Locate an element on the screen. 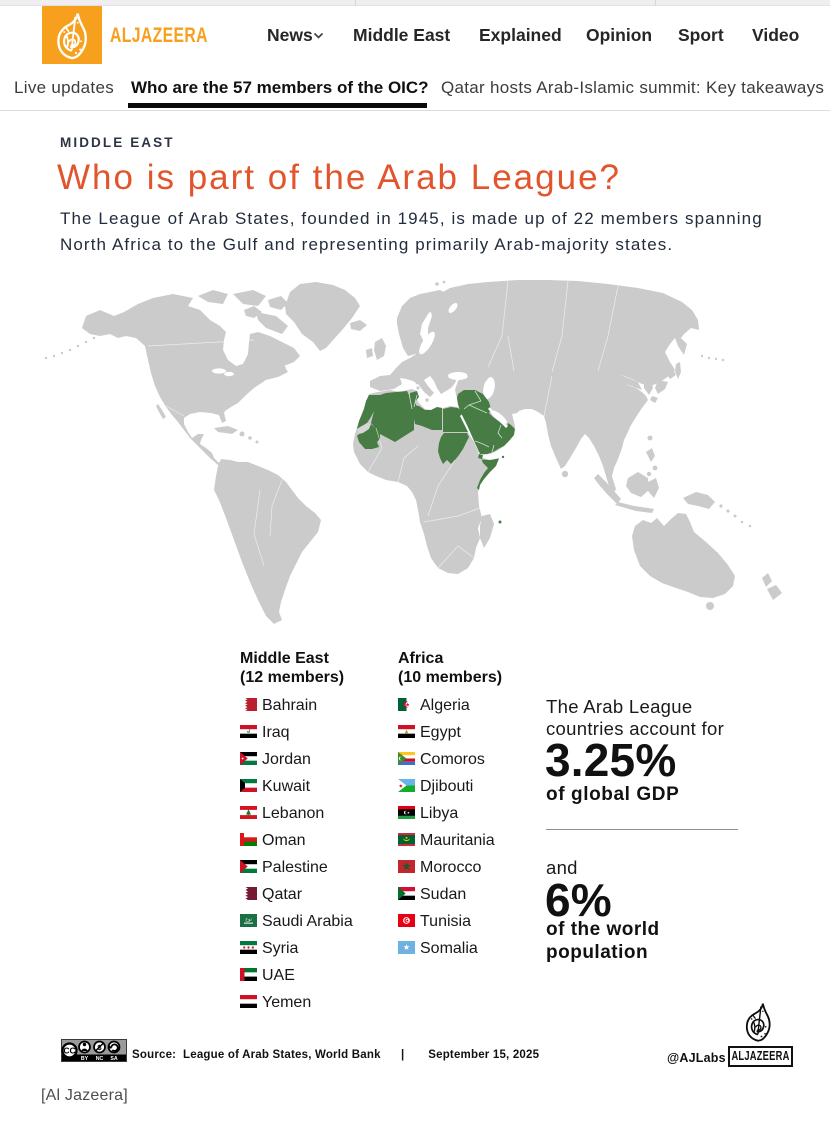  svg-text: BY is located at coordinates (85, 1059).